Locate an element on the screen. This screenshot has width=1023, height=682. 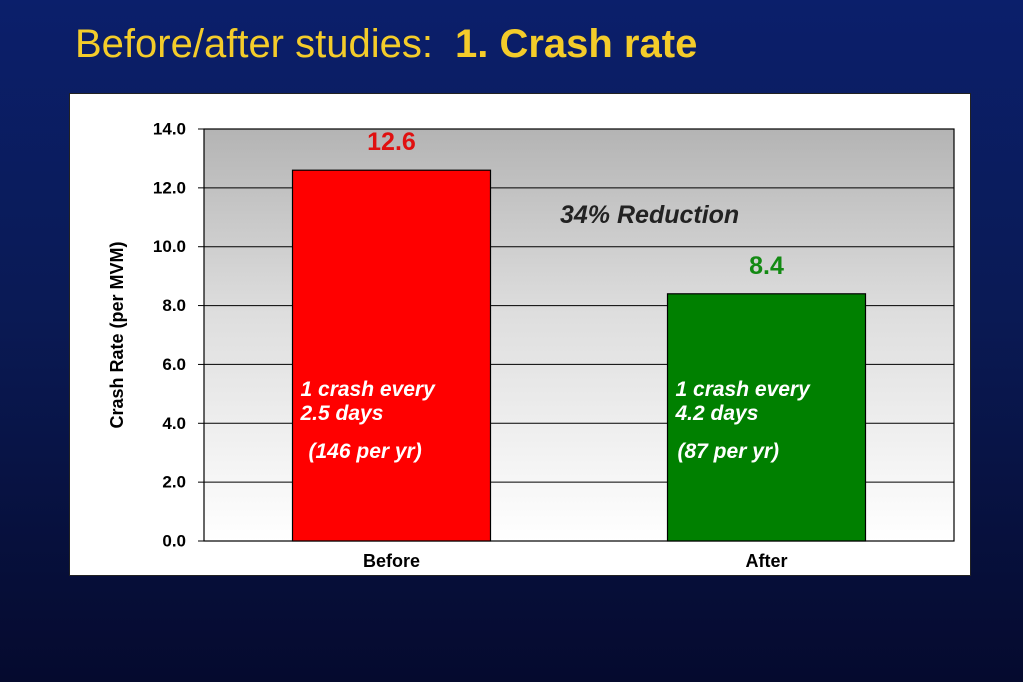
bar-after is located at coordinates (766, 417).